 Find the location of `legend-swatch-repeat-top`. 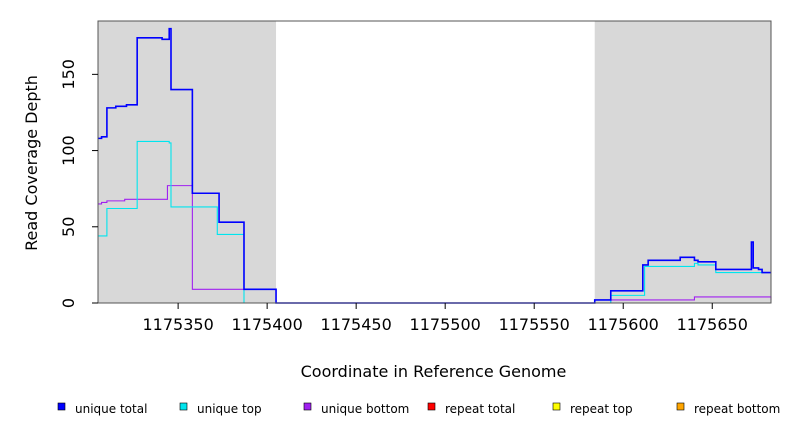

legend-swatch-repeat-top is located at coordinates (556, 406).